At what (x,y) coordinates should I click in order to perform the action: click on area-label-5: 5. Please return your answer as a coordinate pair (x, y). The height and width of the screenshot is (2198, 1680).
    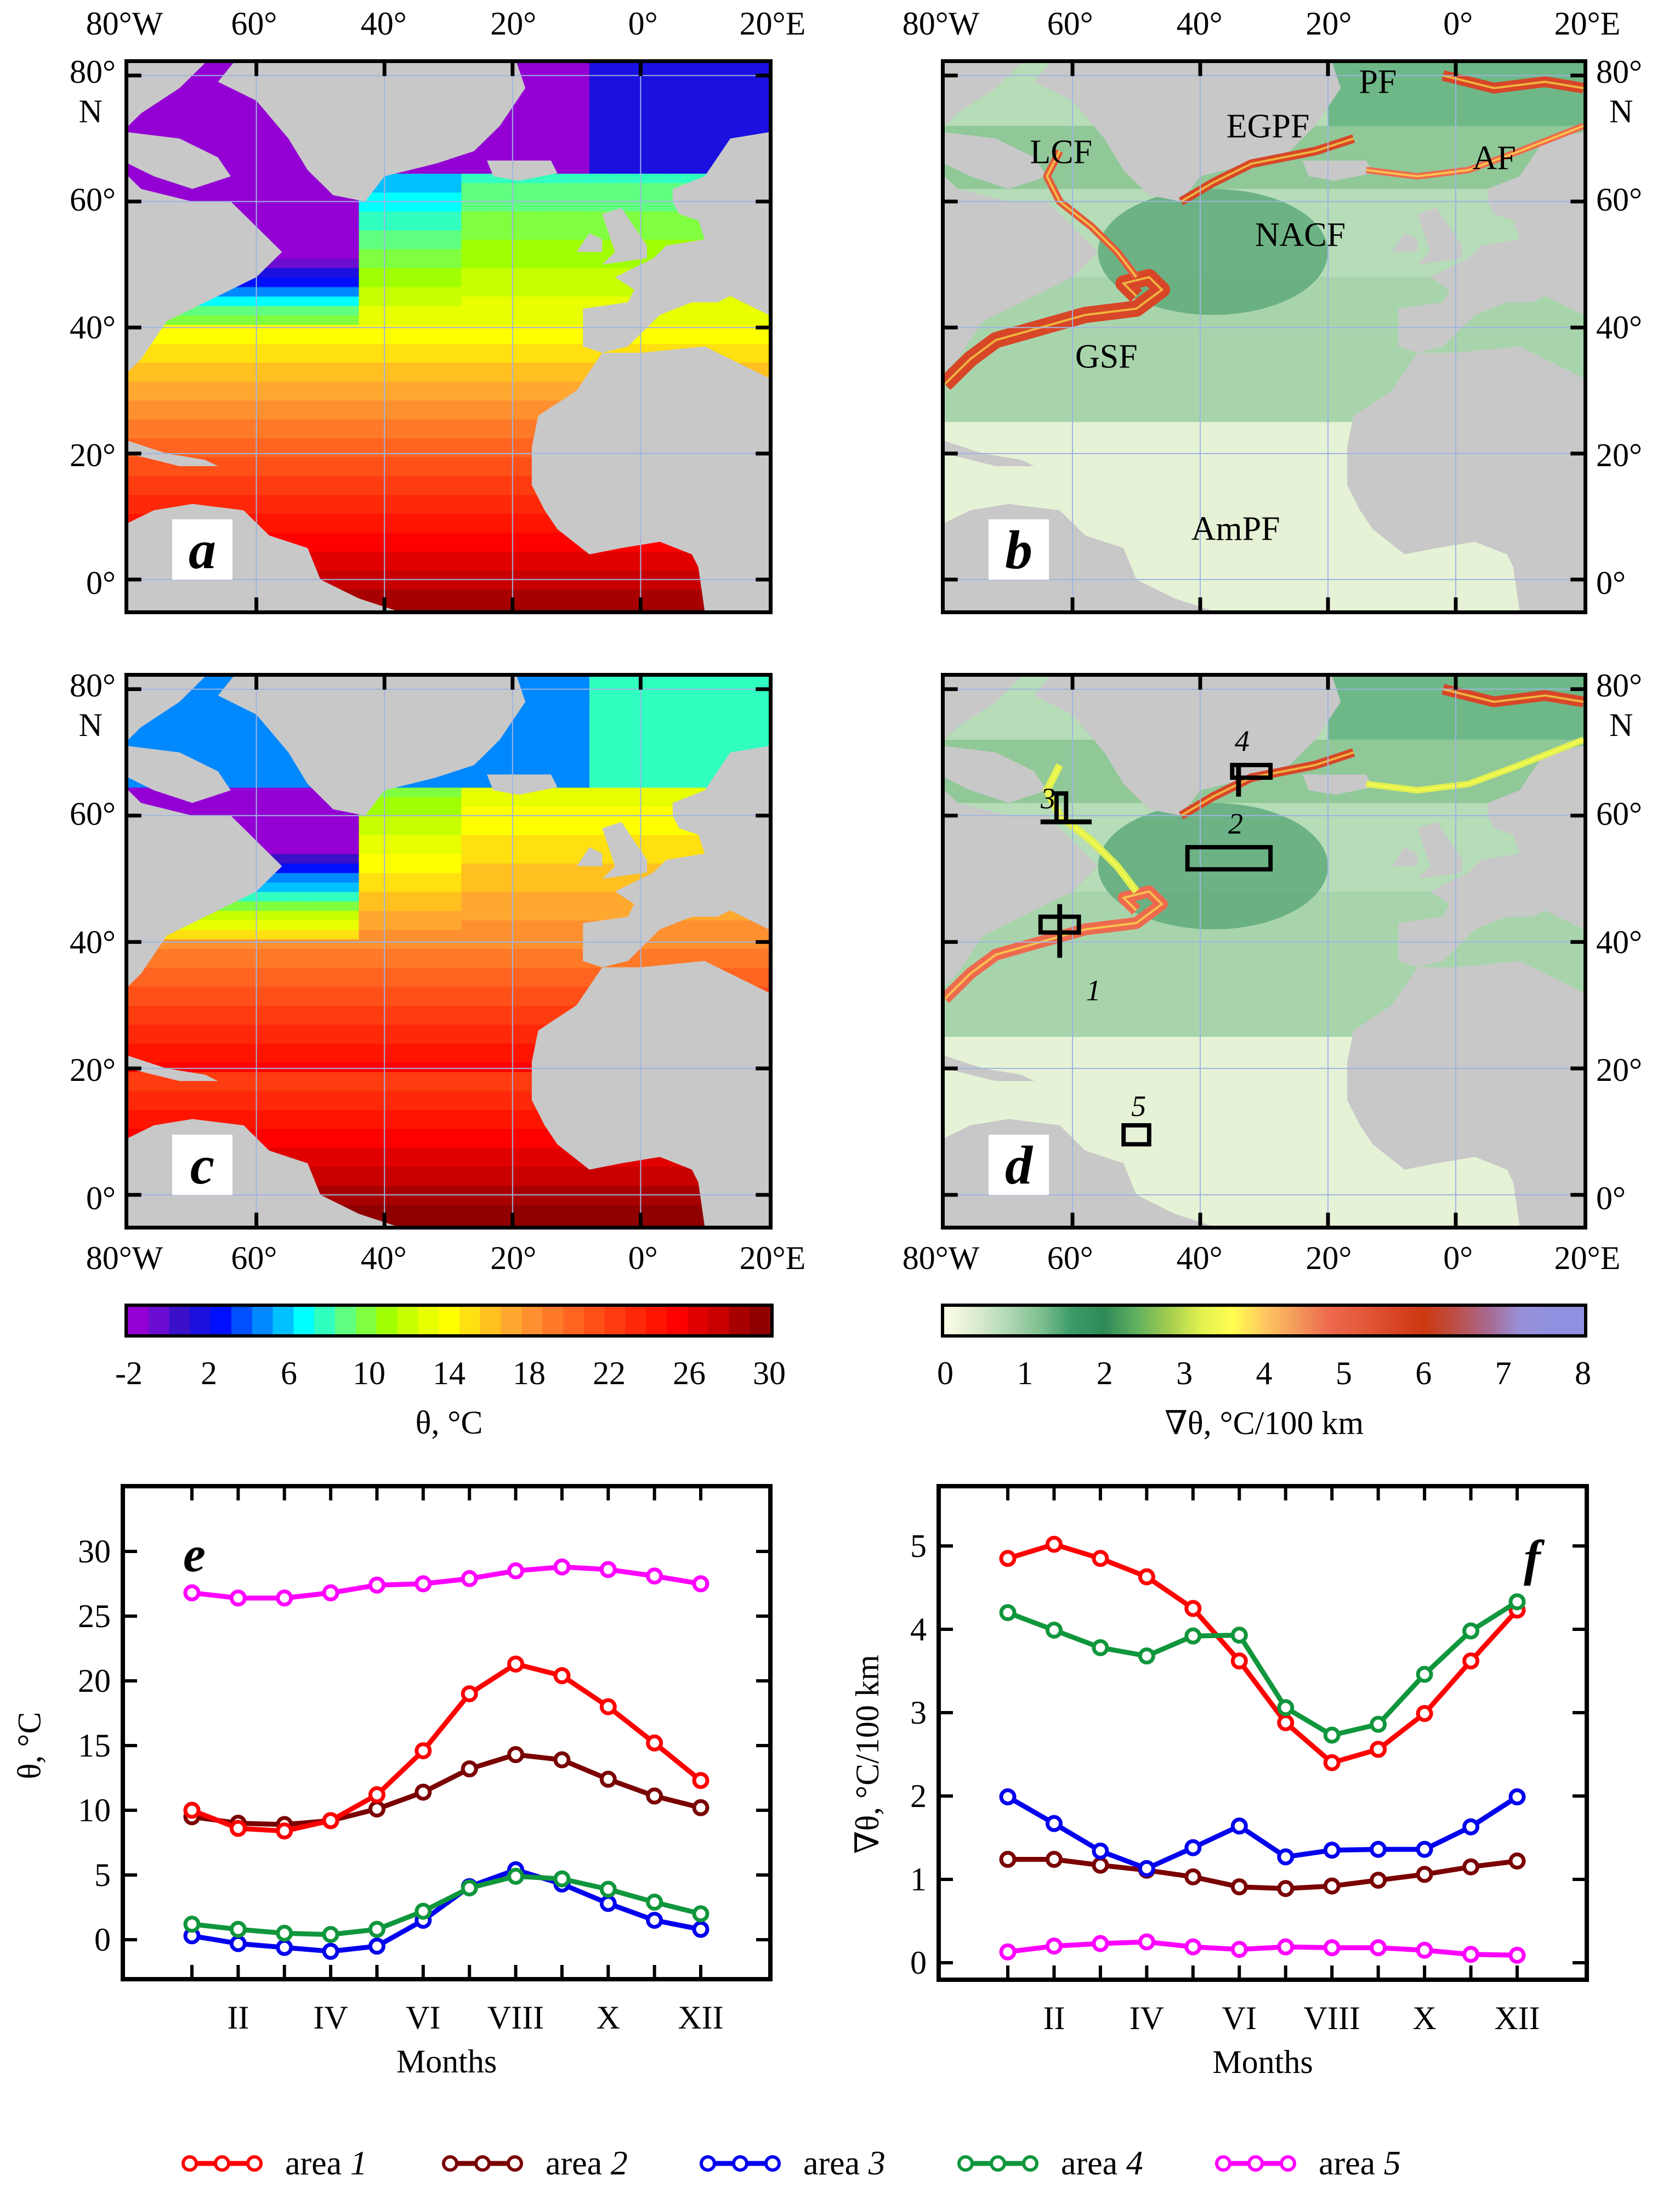
    Looking at the image, I should click on (1139, 1106).